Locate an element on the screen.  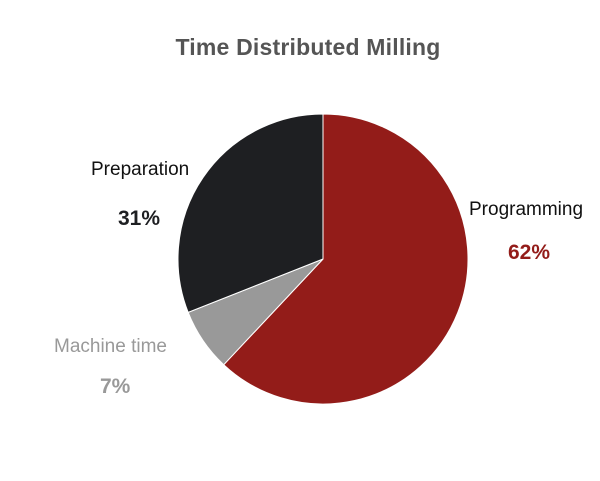
slice-label-preparation: Preparation is located at coordinates (140, 169).